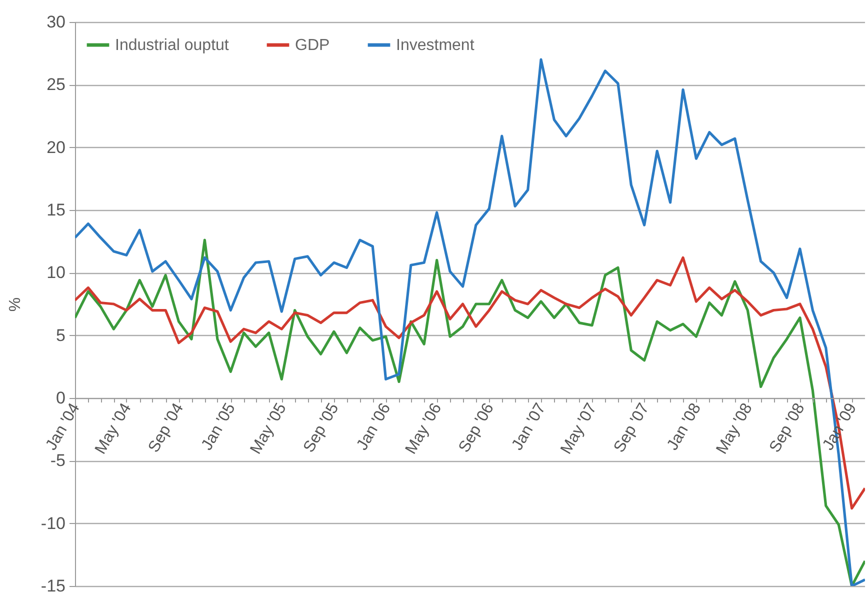  Describe the element at coordinates (166, 428) in the screenshot. I see `x-tick-label: Sep '04` at that location.